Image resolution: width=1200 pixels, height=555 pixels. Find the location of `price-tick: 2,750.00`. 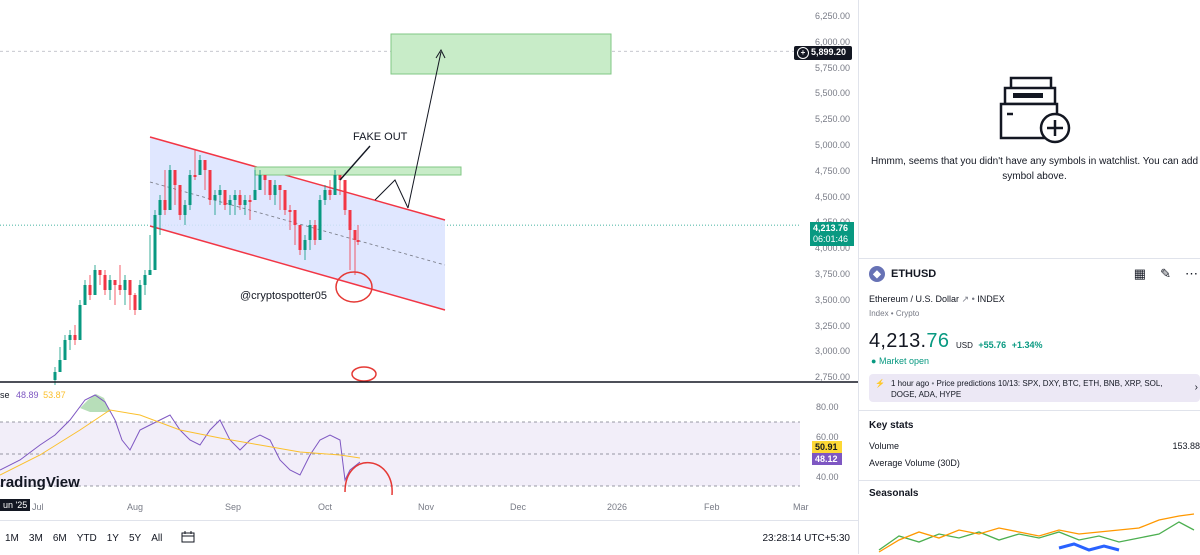

price-tick: 2,750.00 is located at coordinates (833, 377).